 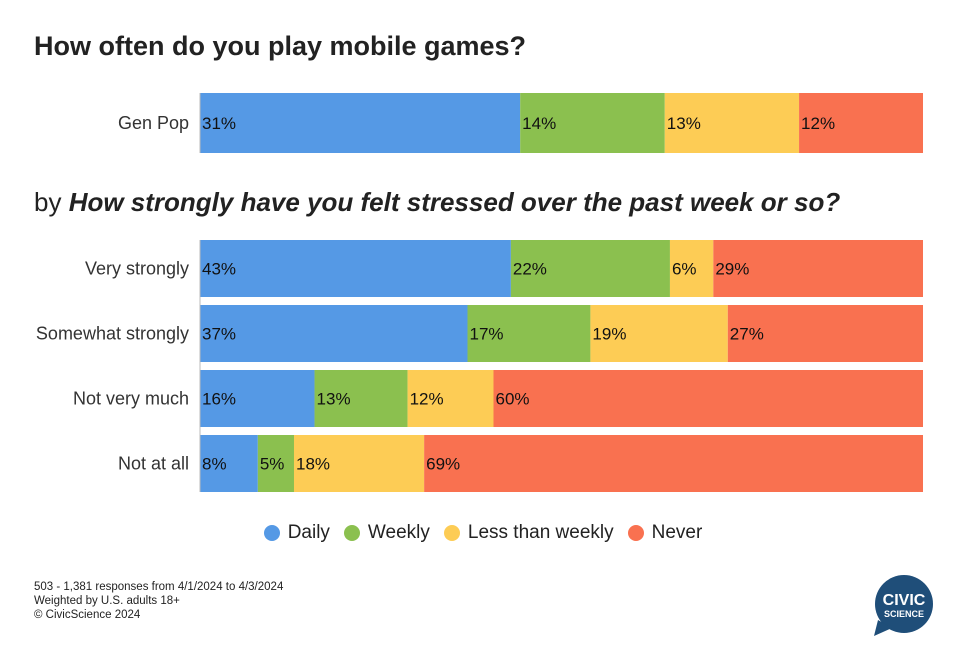 What do you see at coordinates (825, 333) in the screenshot?
I see `bar-somewhat-strongly-never` at bounding box center [825, 333].